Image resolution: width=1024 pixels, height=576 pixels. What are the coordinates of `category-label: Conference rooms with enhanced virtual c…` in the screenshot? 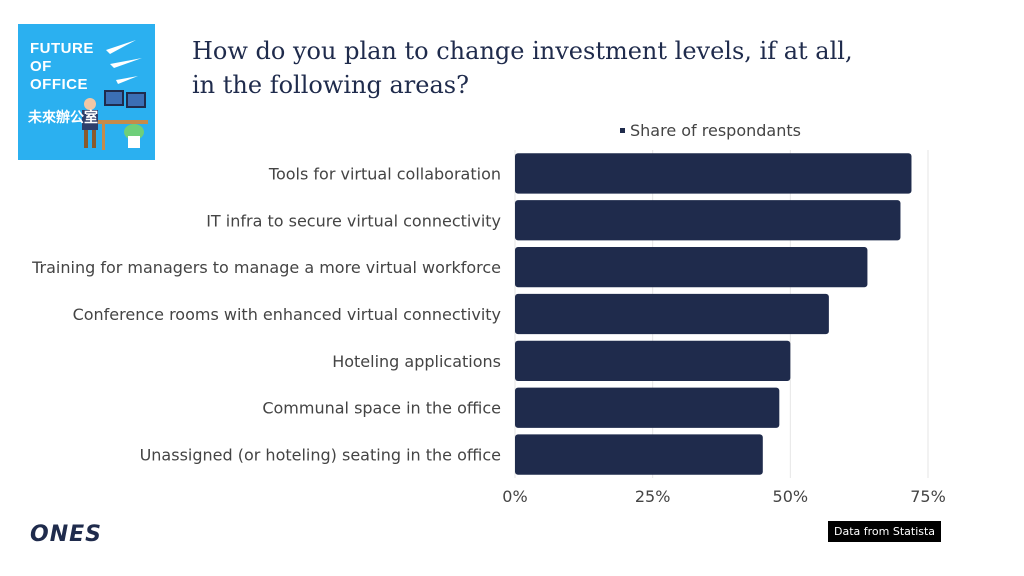 It's located at (287, 314).